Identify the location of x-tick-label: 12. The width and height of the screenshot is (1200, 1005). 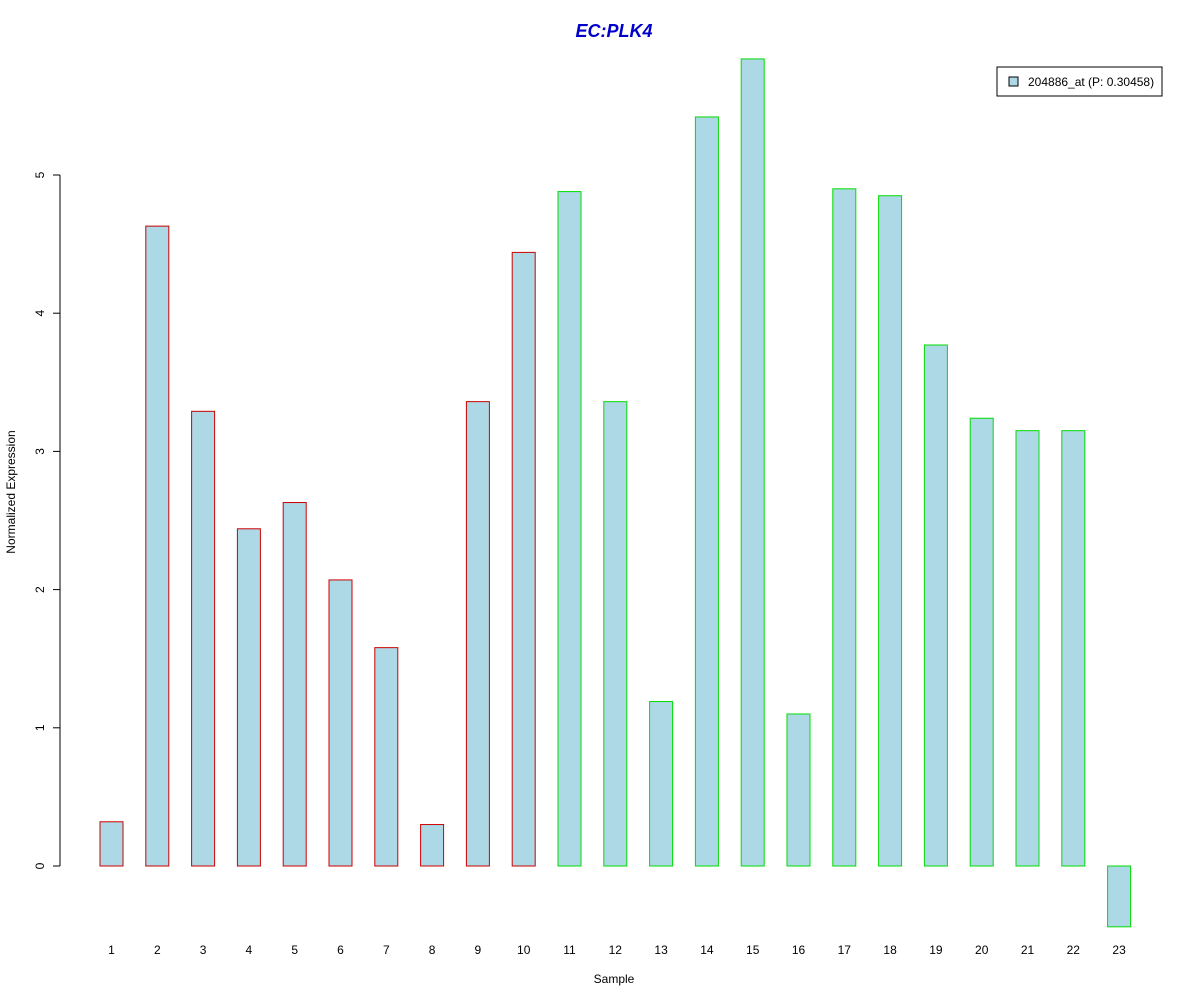
(616, 950).